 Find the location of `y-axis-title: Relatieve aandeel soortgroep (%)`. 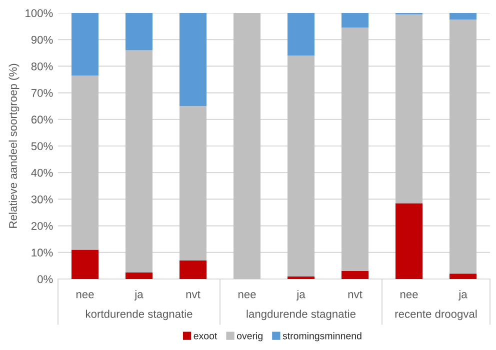

y-axis-title: Relatieve aandeel soortgroep (%) is located at coordinates (14, 146).